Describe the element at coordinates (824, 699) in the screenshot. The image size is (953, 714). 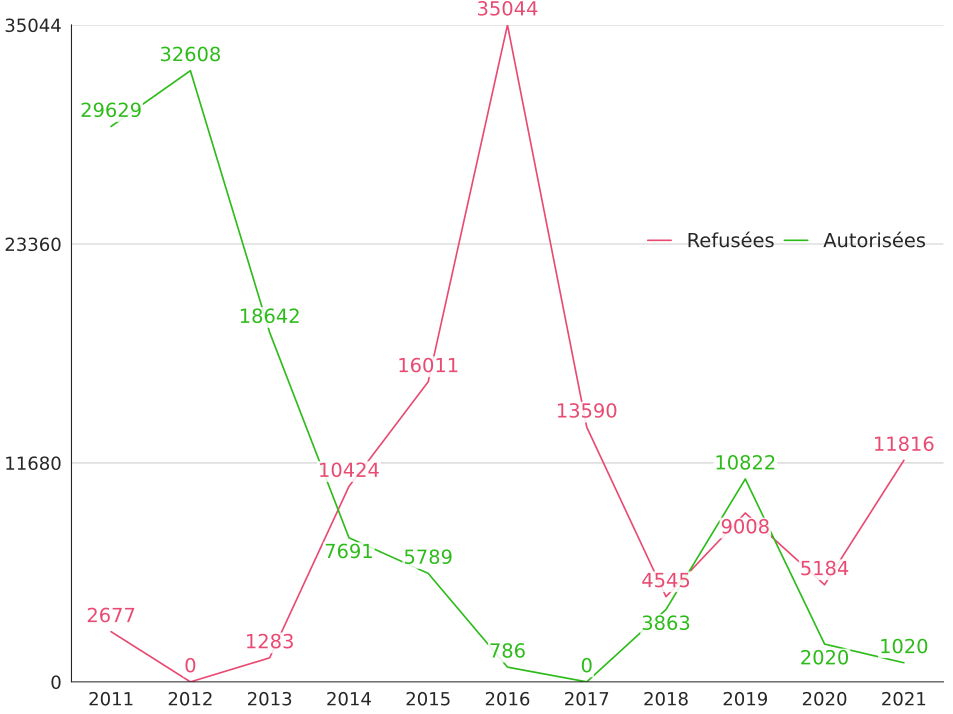
I see `x-tick-label: 2020` at that location.